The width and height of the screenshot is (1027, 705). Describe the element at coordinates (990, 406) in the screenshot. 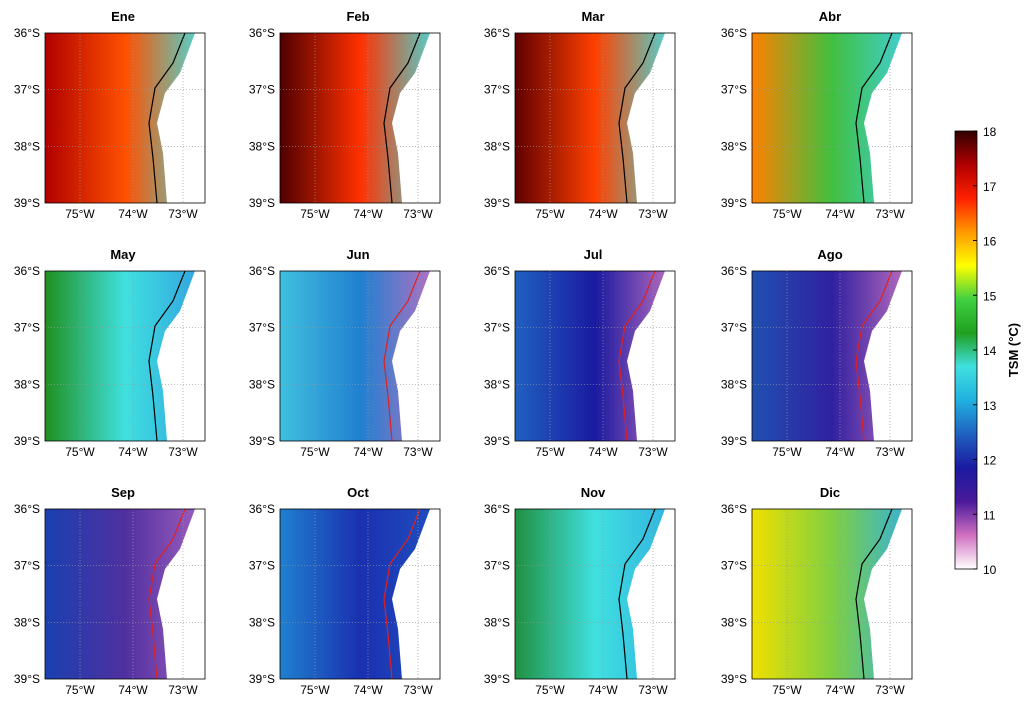

I see `colorbar-tick-label: 13` at that location.